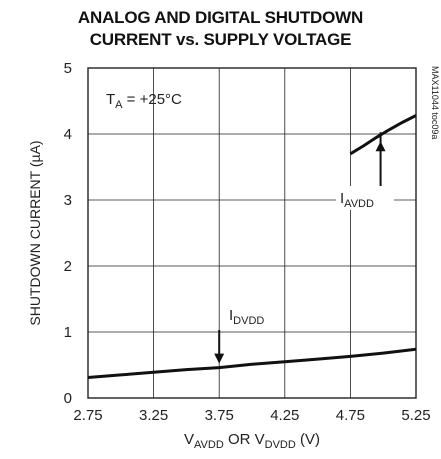 The width and height of the screenshot is (441, 459). I want to click on x-tick-label: 4.25, so click(284, 415).